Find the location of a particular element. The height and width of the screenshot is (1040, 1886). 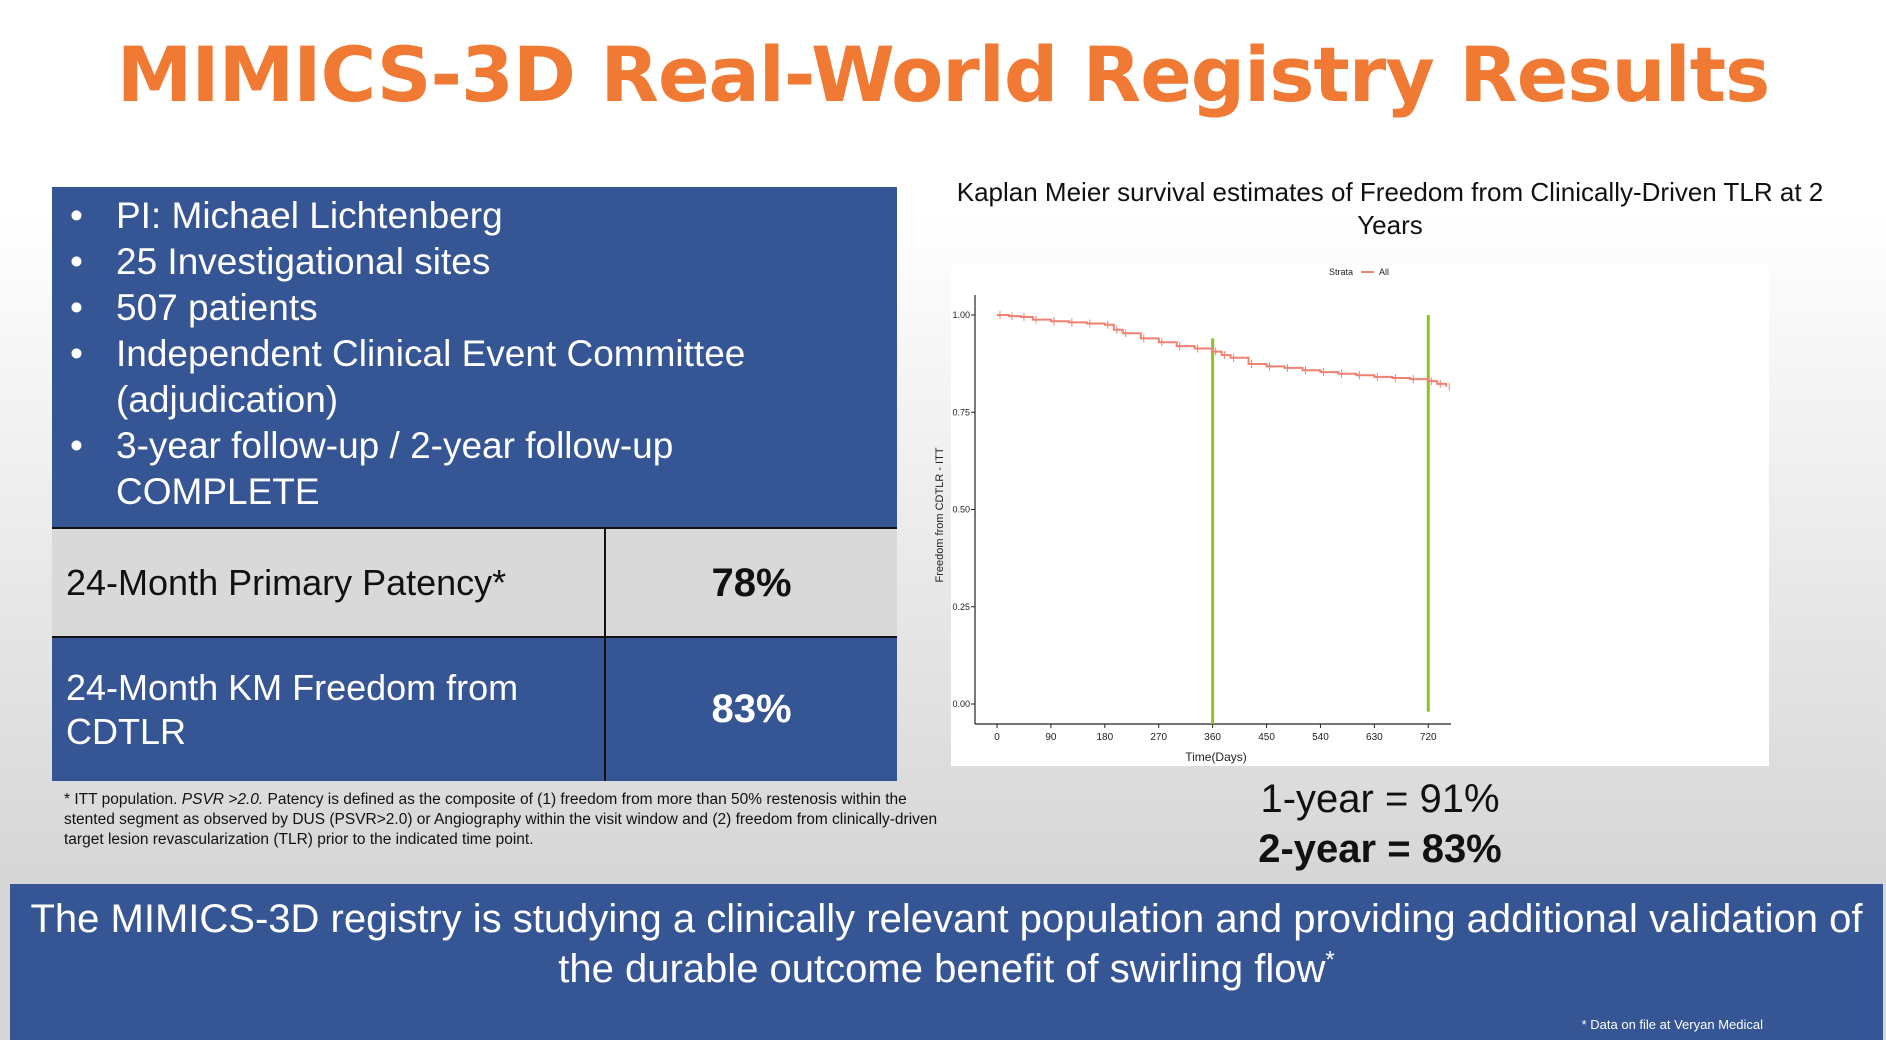

y-tick-label: 1.00 is located at coordinates (961, 315).